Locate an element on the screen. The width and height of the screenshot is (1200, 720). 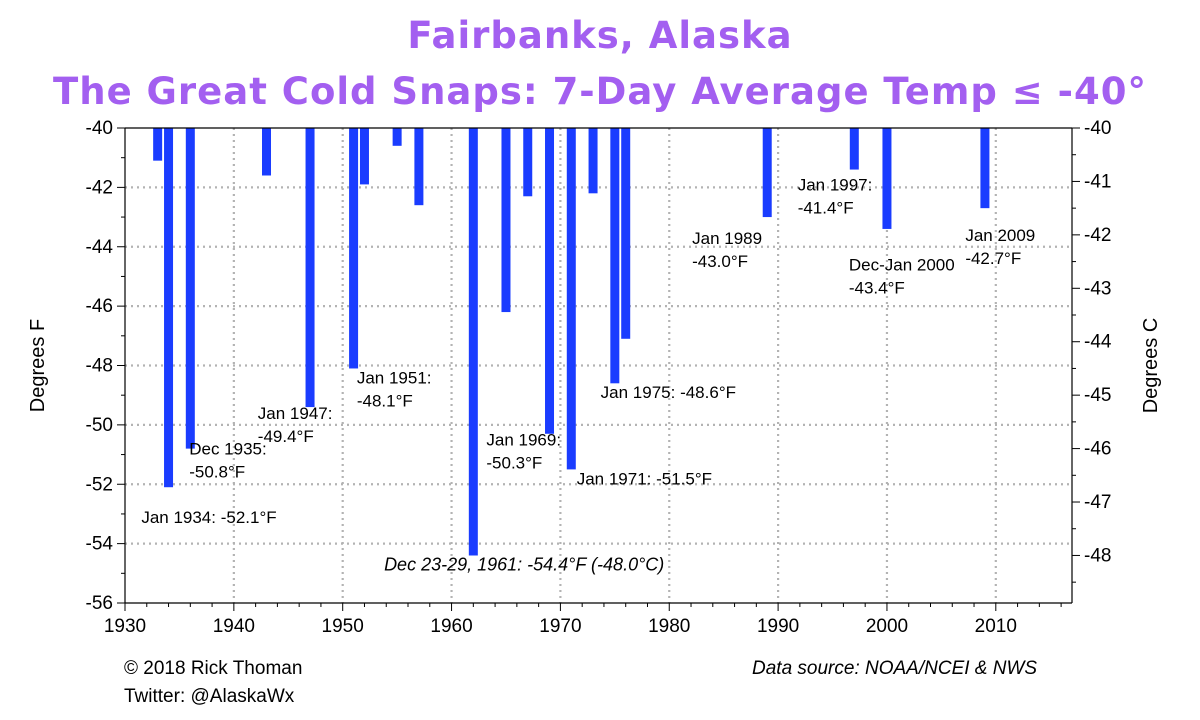
x-tick-label: 1980 is located at coordinates (669, 626).